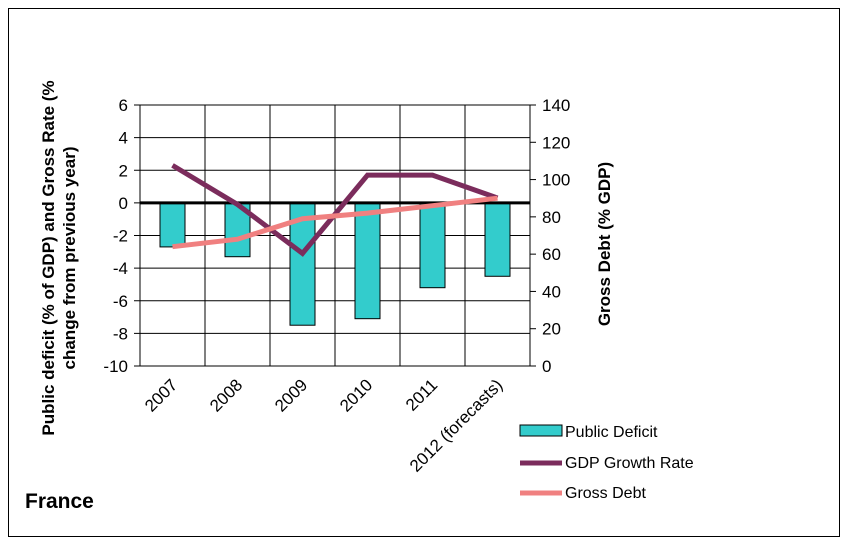  Describe the element at coordinates (551, 329) in the screenshot. I see `y2-tick-label: 20` at that location.